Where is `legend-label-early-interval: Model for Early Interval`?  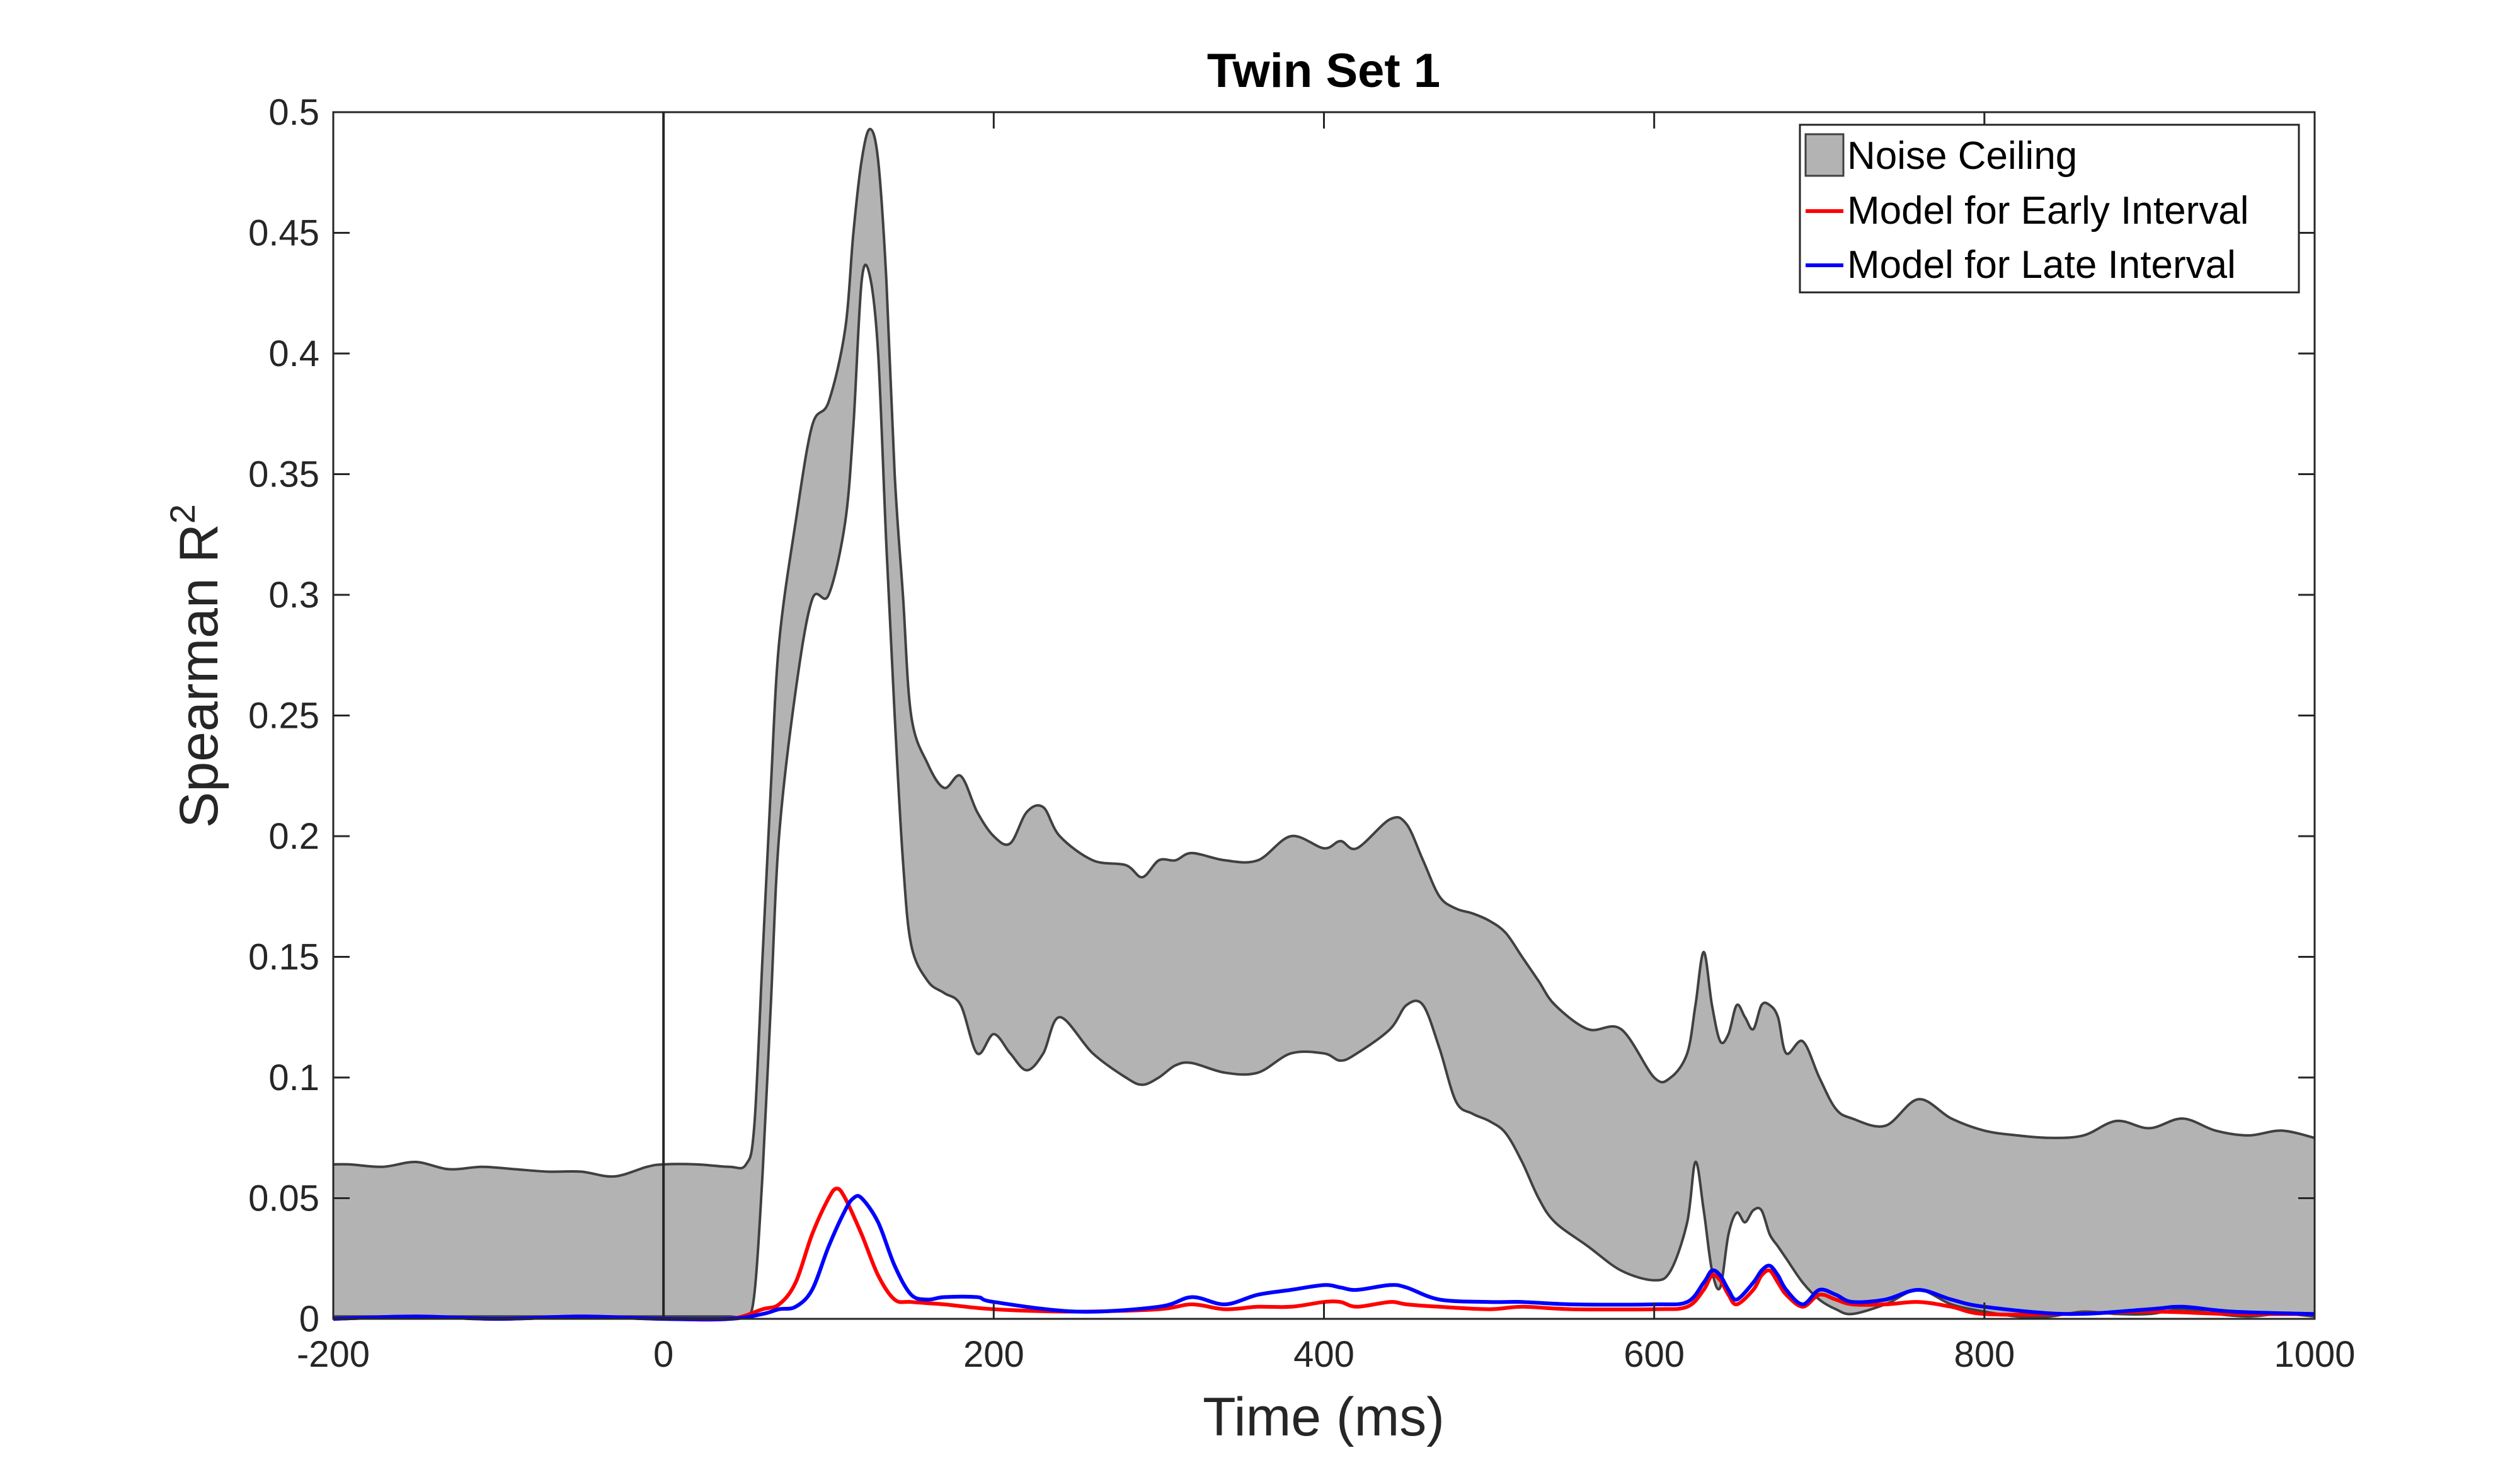 legend-label-early-interval: Model for Early Interval is located at coordinates (2047, 211).